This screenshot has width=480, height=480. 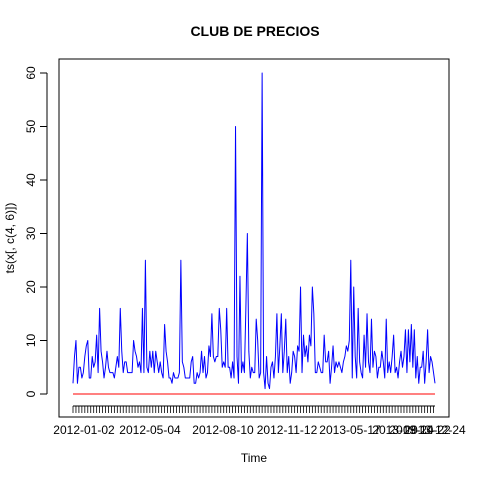 I want to click on y-tick-label: 0, so click(x=31, y=393).